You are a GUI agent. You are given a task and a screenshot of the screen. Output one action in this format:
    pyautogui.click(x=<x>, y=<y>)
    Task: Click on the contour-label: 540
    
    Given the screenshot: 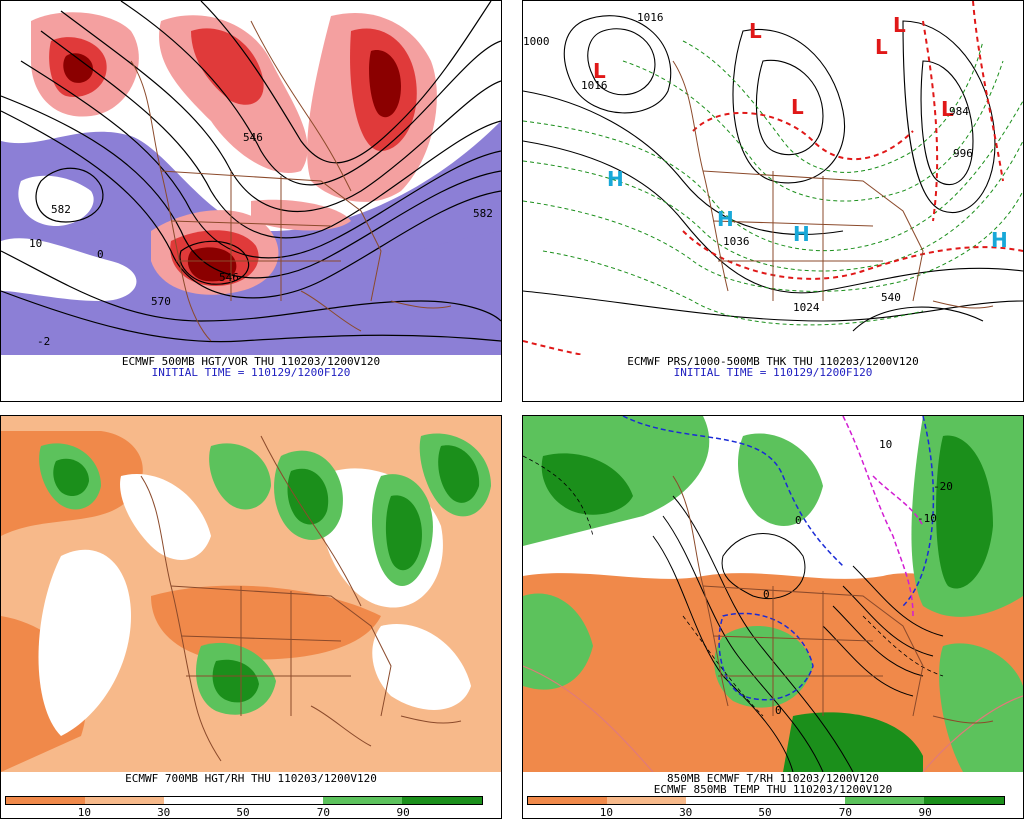 What is the action you would take?
    pyautogui.click(x=891, y=297)
    